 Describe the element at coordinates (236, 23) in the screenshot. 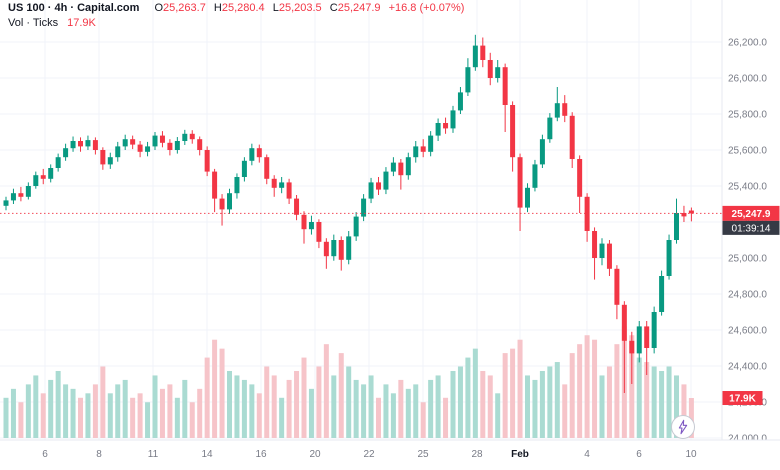

I see `volume-legend-row: Vol · Ticks 17.9K` at that location.